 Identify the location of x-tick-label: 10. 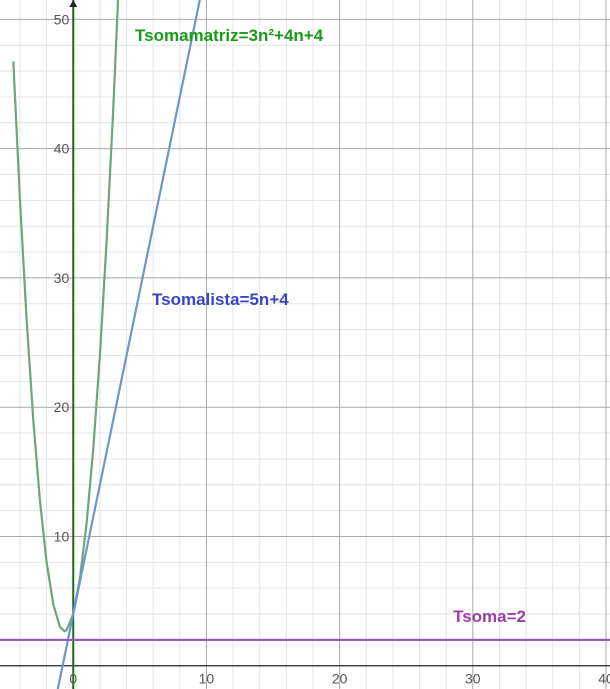
(207, 679).